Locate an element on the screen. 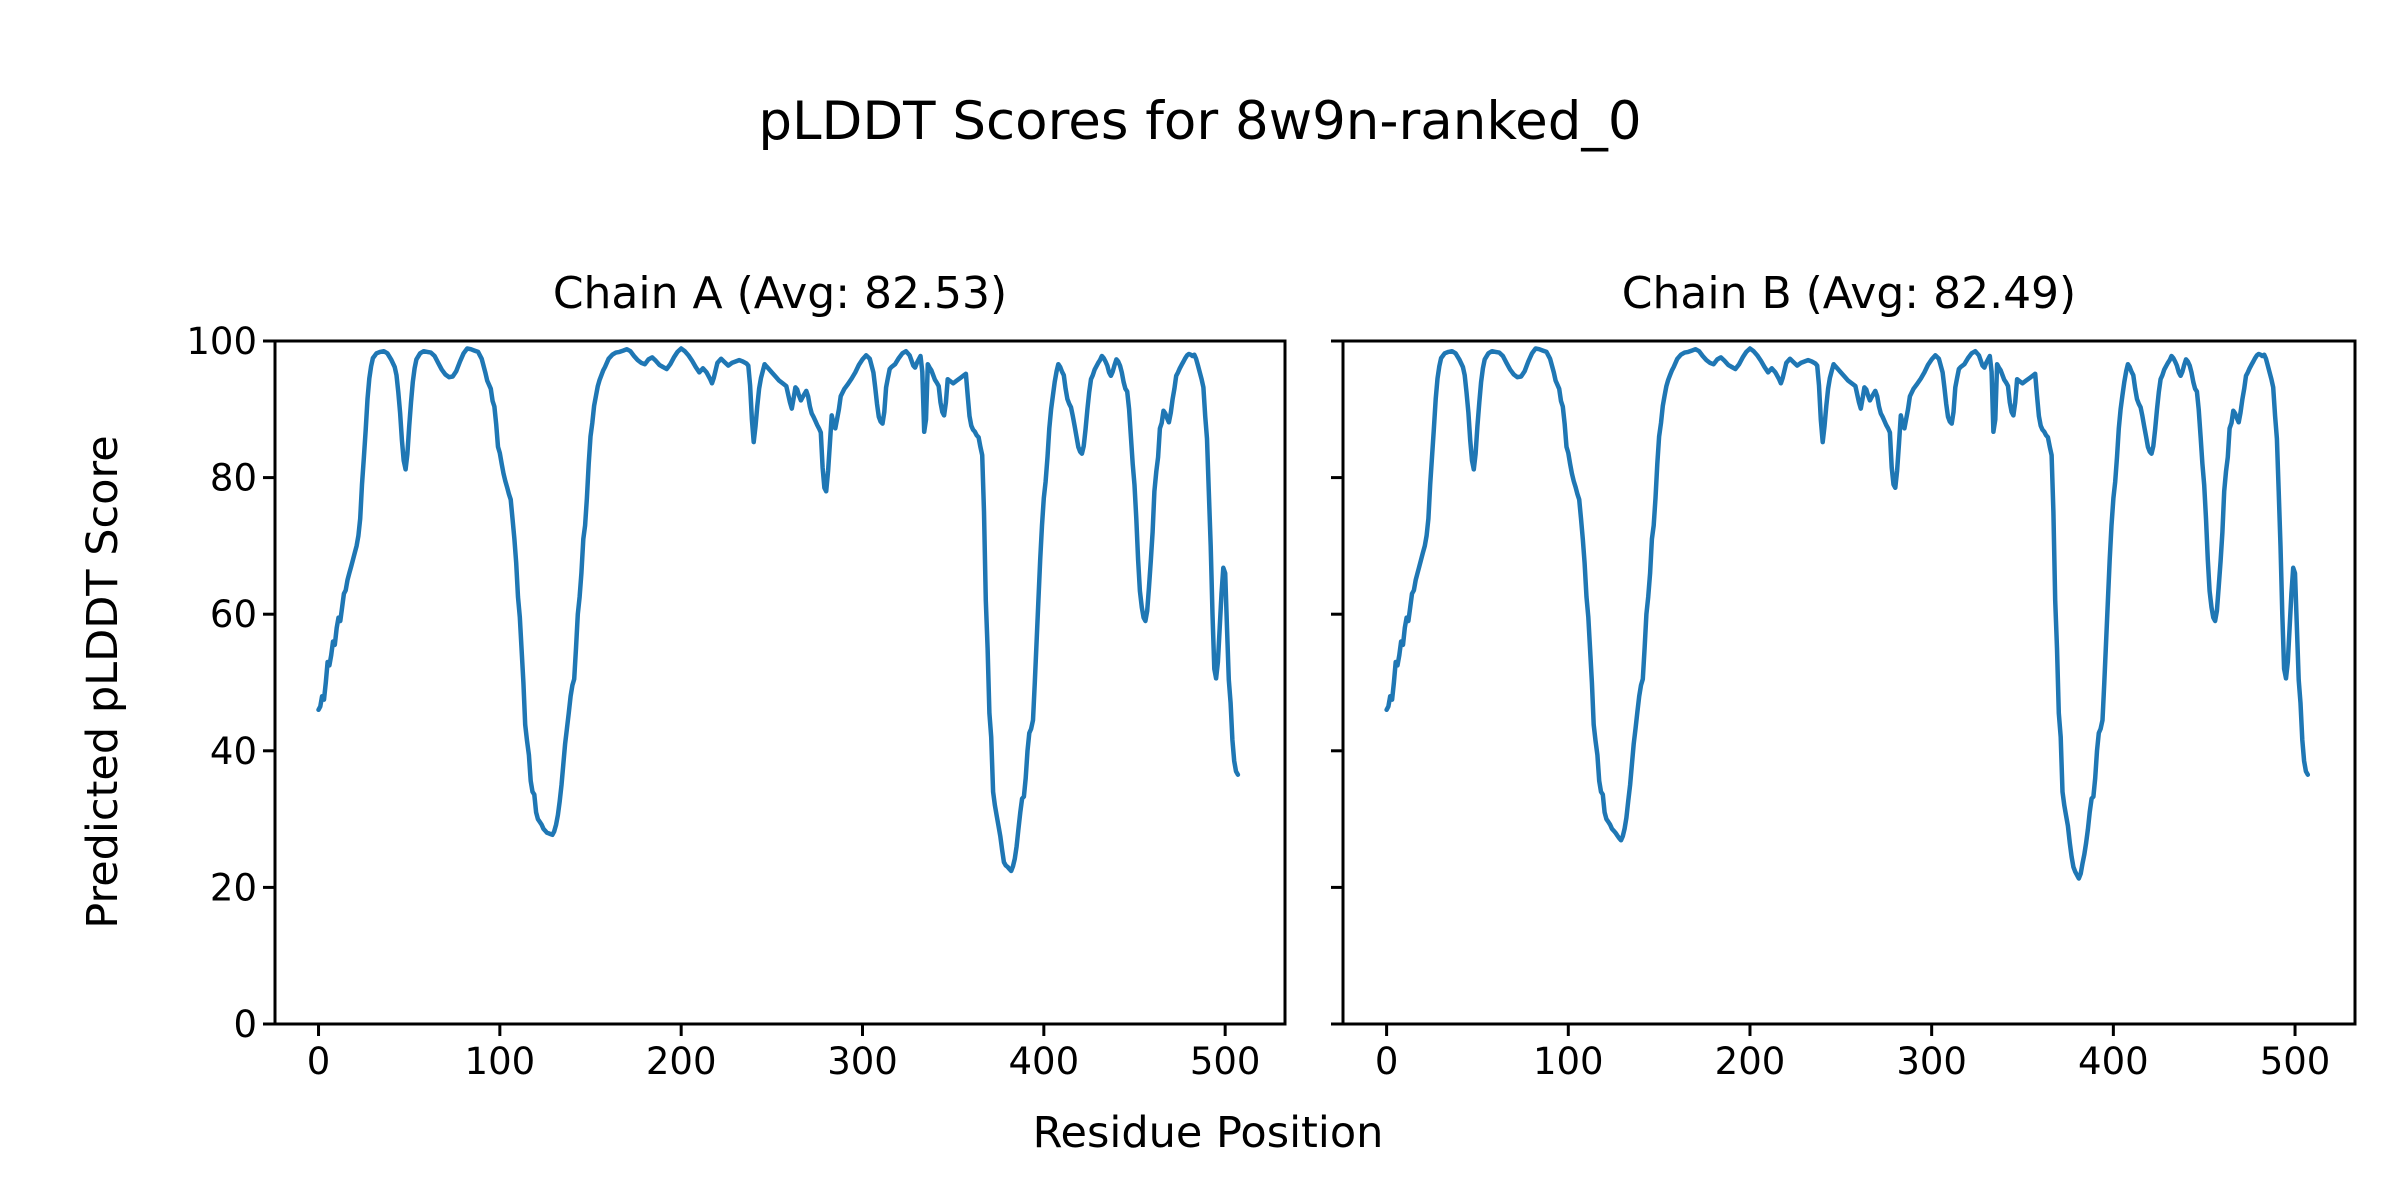 The width and height of the screenshot is (2400, 1200). y-tick-label: 80 is located at coordinates (233, 478).